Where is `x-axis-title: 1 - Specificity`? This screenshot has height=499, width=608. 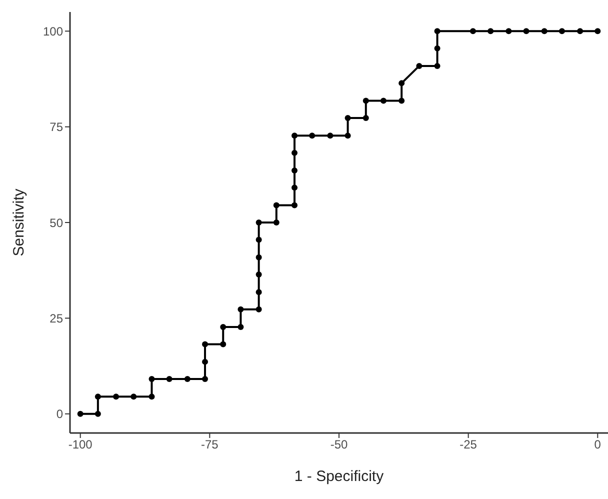 x-axis-title: 1 - Specificity is located at coordinates (339, 476).